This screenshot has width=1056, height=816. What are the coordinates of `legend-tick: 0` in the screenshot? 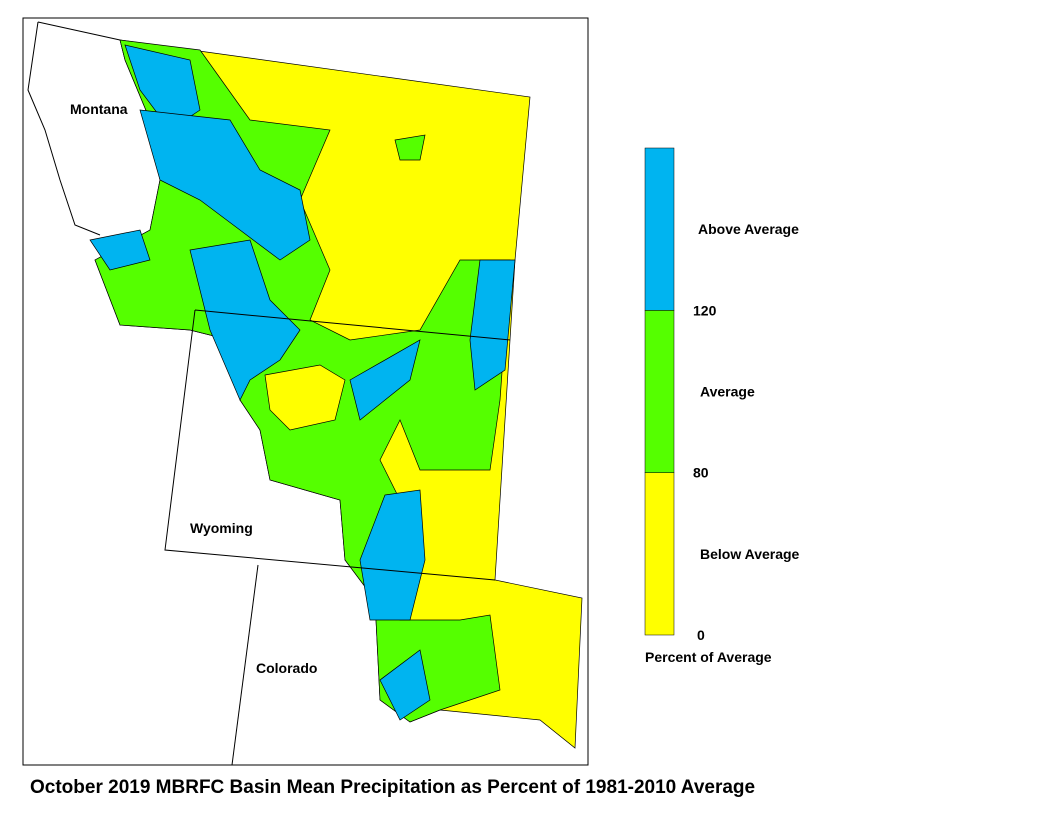 It's located at (701, 635).